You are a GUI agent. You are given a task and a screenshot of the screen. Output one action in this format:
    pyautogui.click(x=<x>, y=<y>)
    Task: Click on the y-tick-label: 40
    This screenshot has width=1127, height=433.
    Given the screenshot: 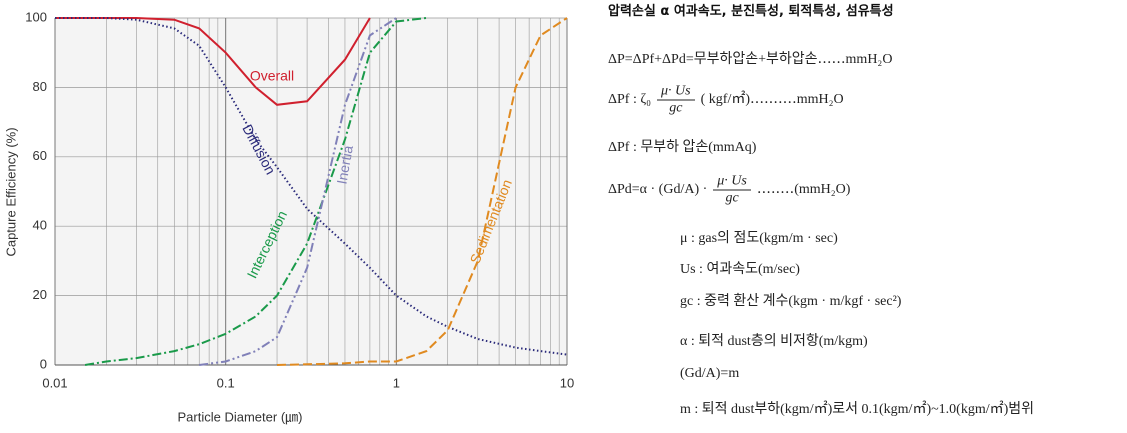 What is the action you would take?
    pyautogui.click(x=40, y=225)
    